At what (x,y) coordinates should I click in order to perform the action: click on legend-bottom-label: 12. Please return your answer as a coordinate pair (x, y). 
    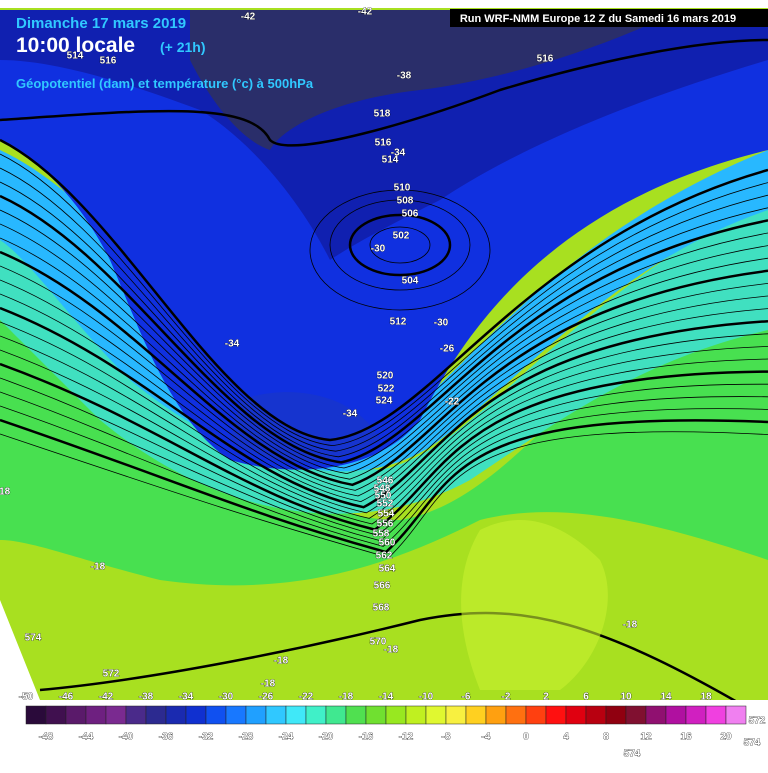
    Looking at the image, I should click on (646, 737).